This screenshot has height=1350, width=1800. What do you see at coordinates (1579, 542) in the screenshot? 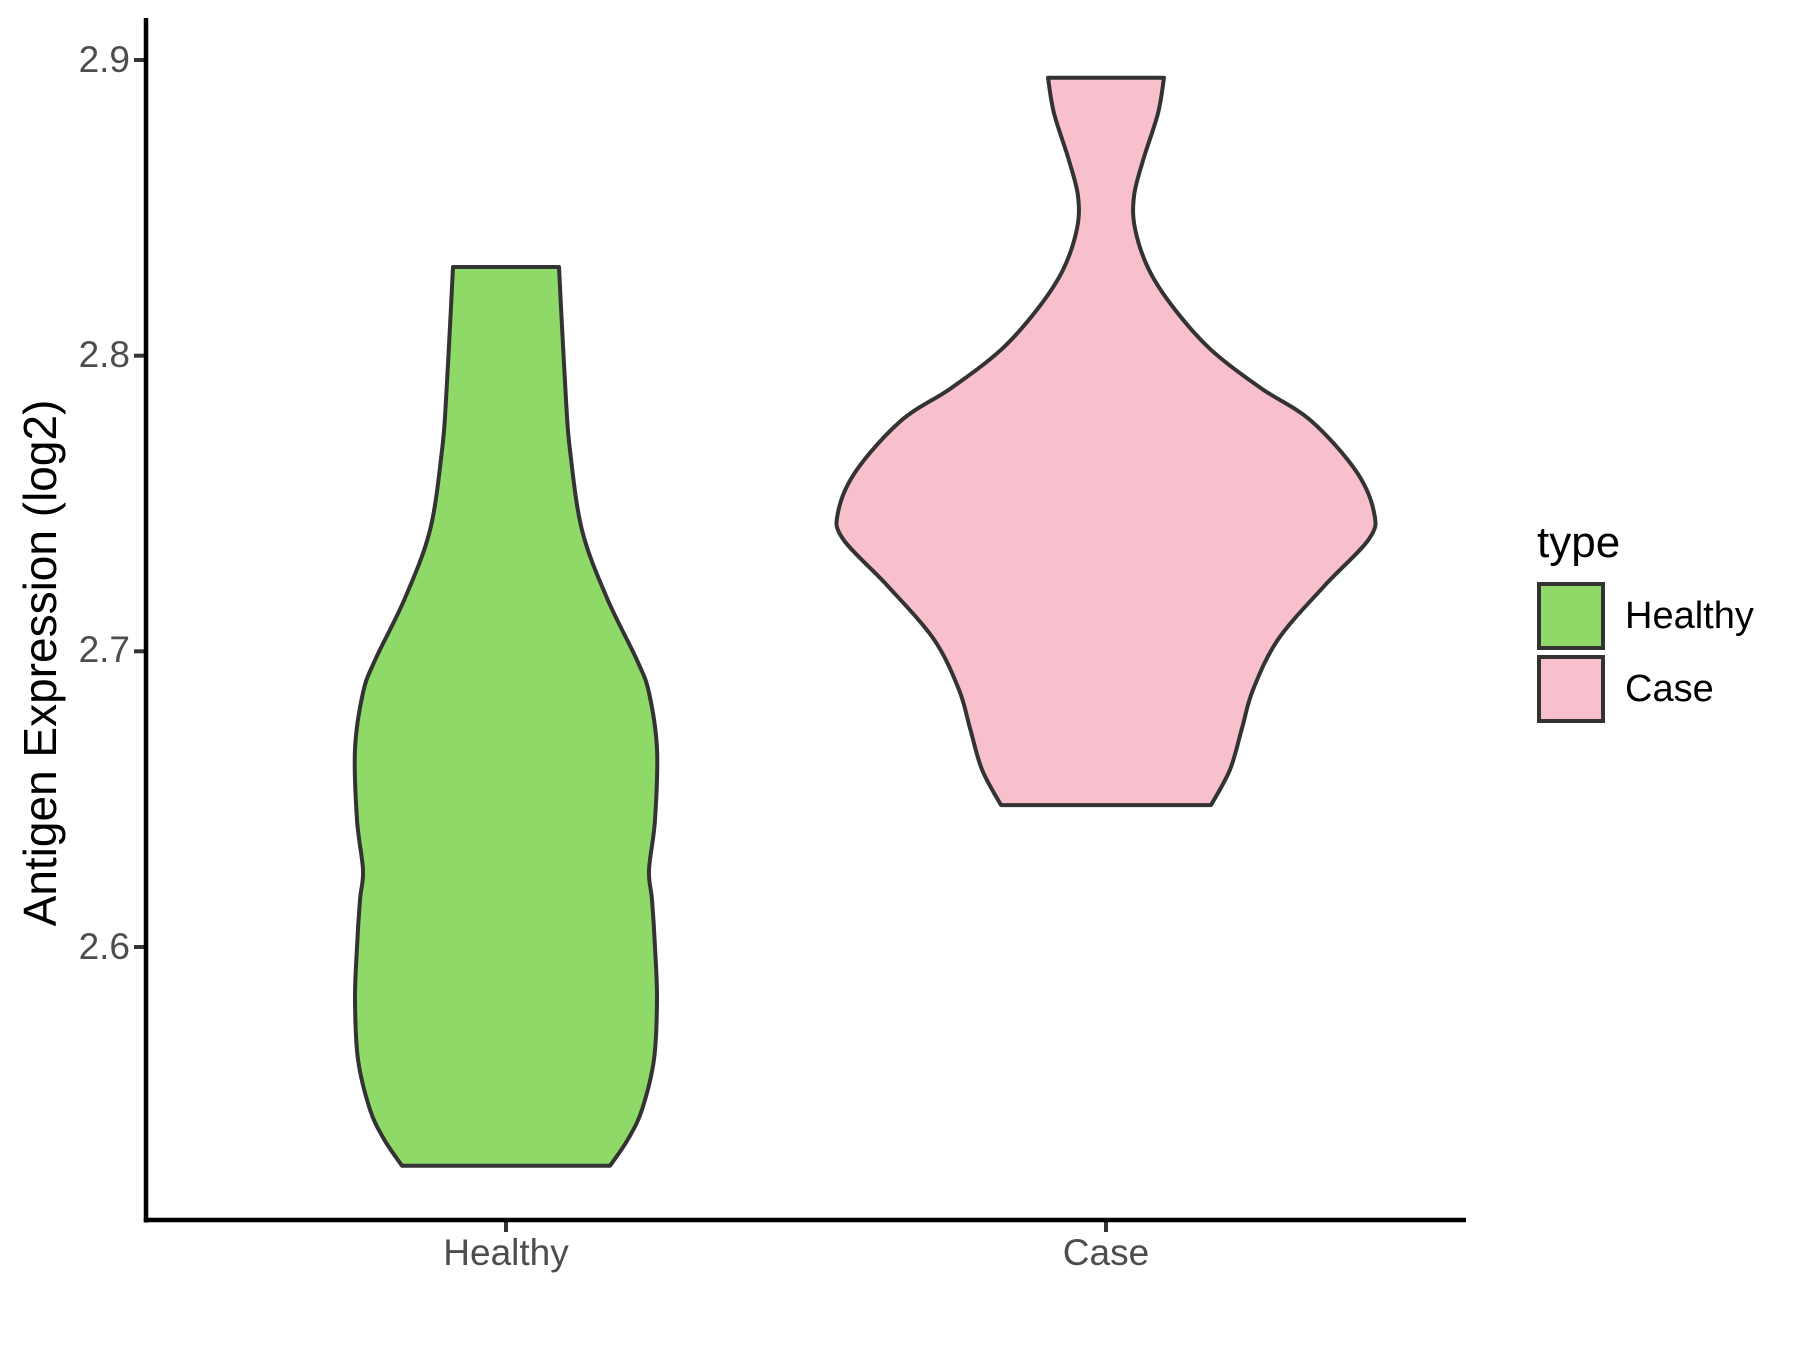
I see `legend-title: type` at bounding box center [1579, 542].